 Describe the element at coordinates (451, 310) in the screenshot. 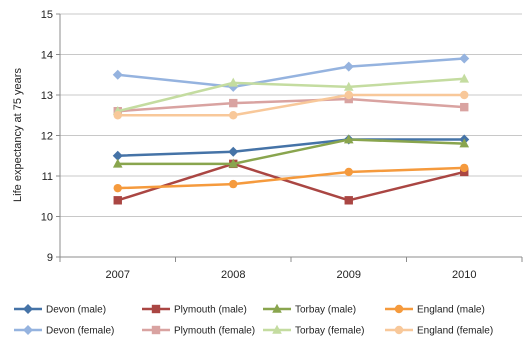

I see `legend-label: England (male)` at that location.